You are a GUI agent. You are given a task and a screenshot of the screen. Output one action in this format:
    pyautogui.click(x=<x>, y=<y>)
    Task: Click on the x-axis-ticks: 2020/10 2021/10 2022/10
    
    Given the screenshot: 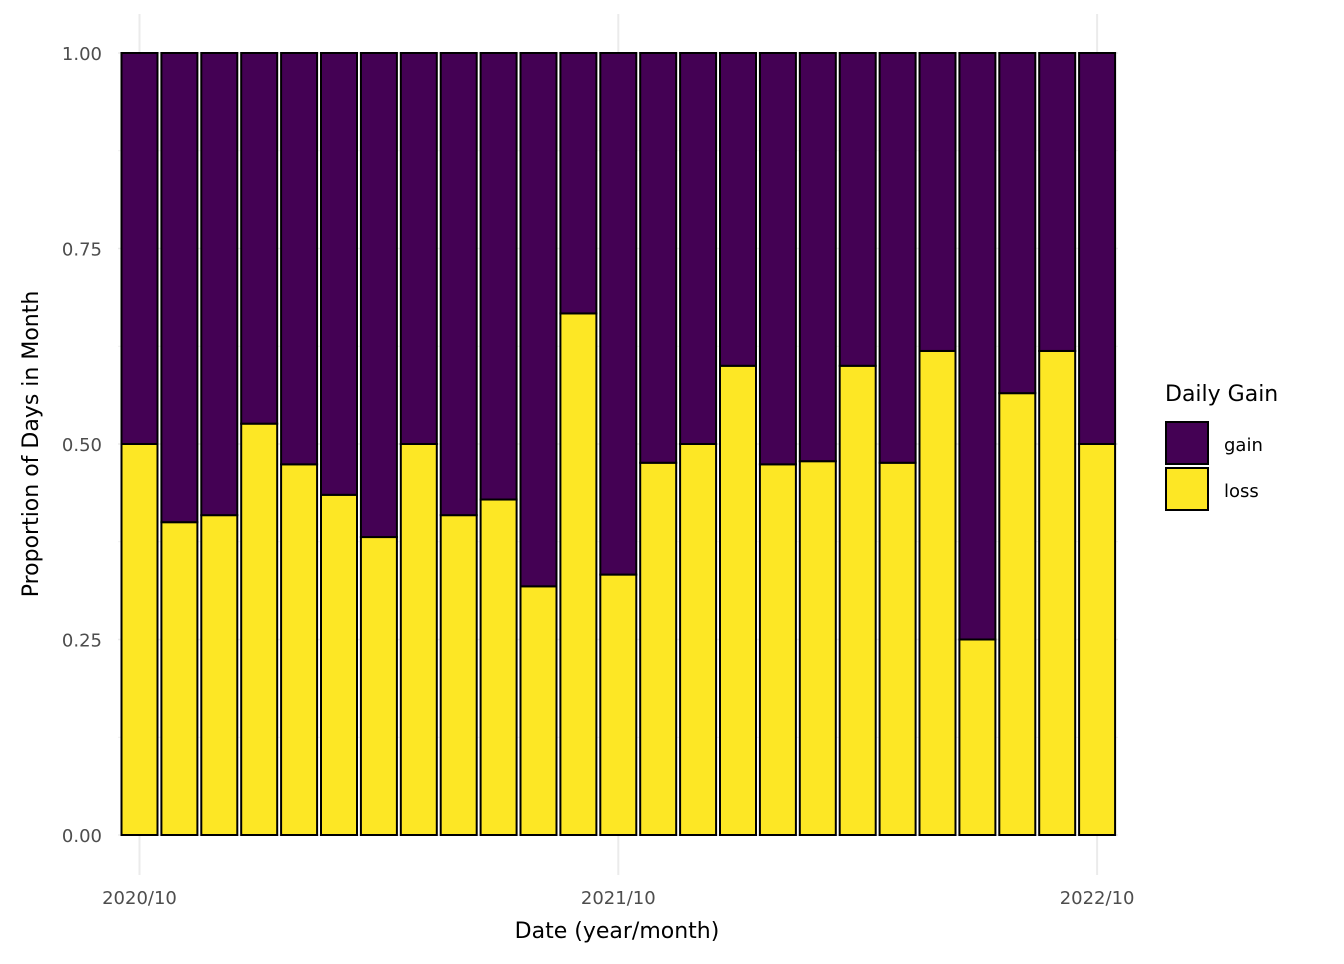 What is the action you would take?
    pyautogui.click(x=618, y=898)
    